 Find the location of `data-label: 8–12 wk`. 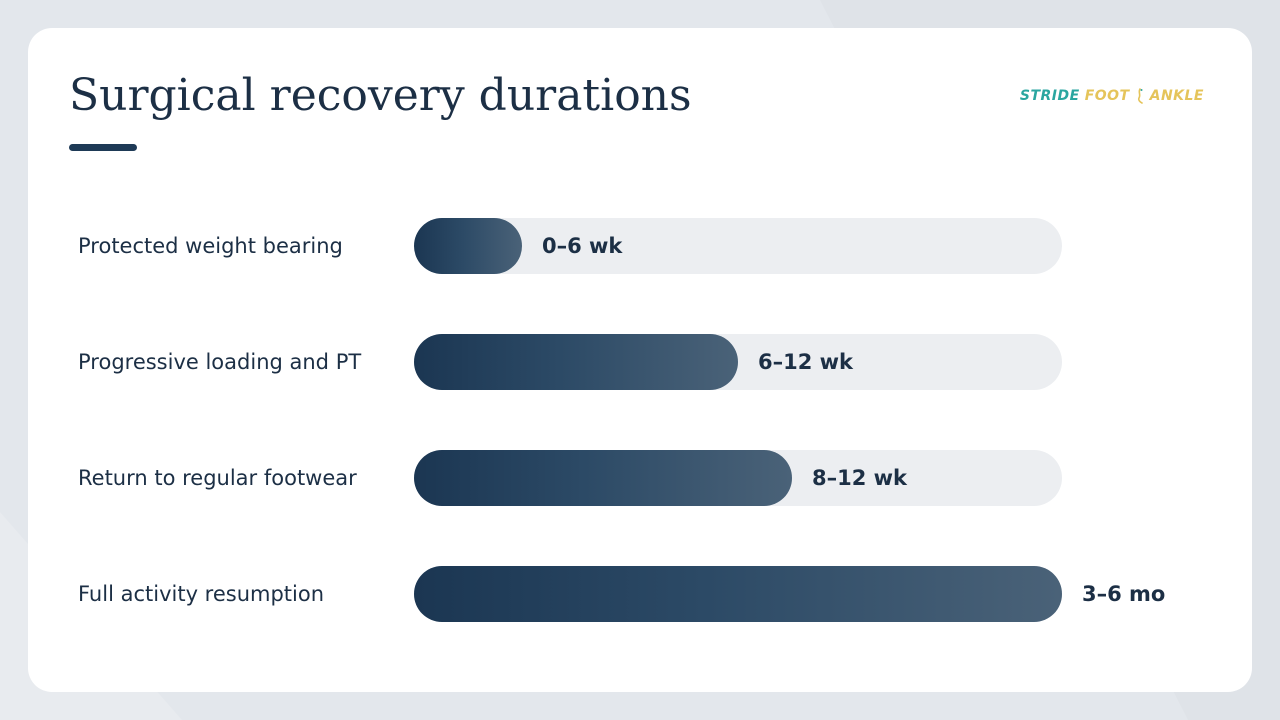

data-label: 8–12 wk is located at coordinates (860, 478).